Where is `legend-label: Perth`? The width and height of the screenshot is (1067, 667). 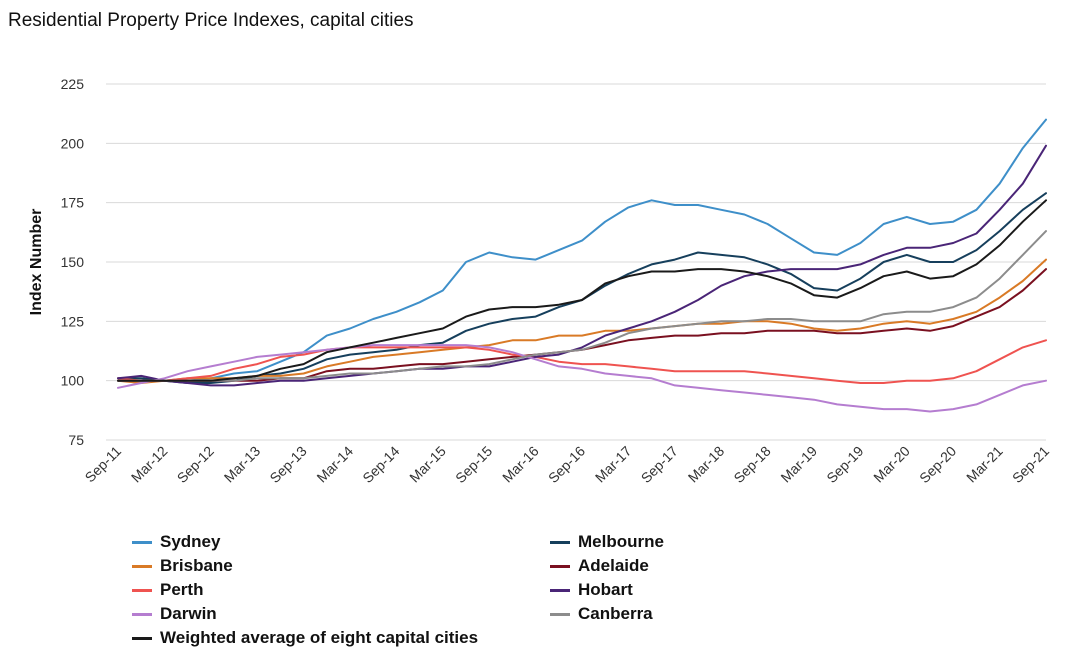
legend-label: Perth is located at coordinates (182, 589).